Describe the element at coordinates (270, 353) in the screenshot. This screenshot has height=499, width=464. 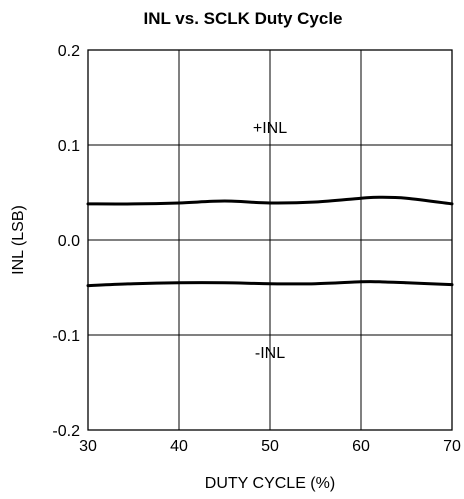
I see `annotation-minus-inl: -INL` at that location.